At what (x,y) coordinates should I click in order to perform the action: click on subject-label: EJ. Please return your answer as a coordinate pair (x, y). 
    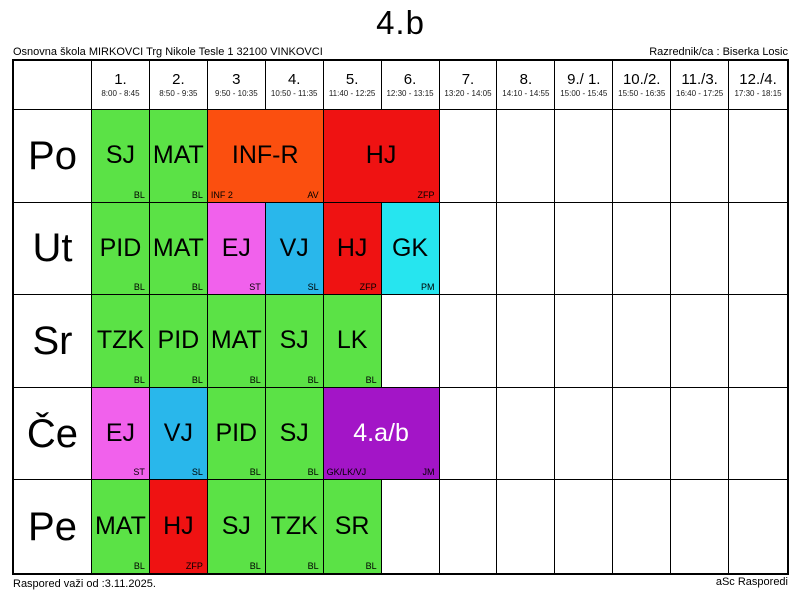
    Looking at the image, I should click on (236, 247).